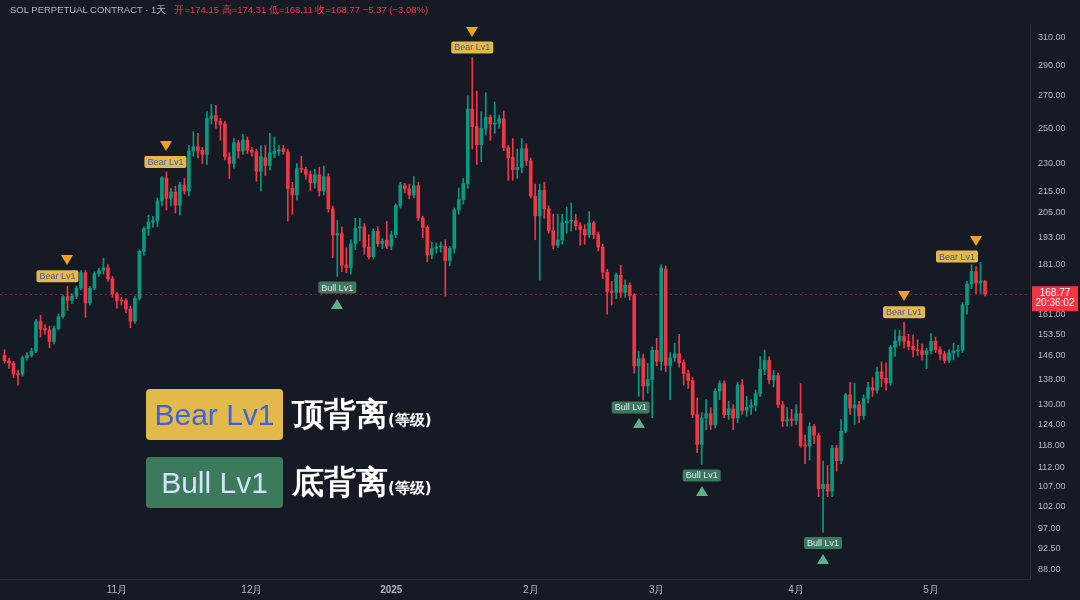  Describe the element at coordinates (362, 481) in the screenshot. I see `annotation: 底背离(等级)` at that location.